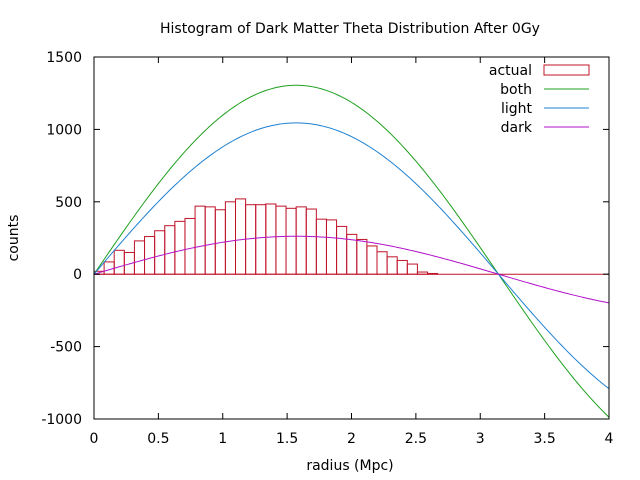 The width and height of the screenshot is (640, 480). I want to click on y-axis-label: counts, so click(14, 238).